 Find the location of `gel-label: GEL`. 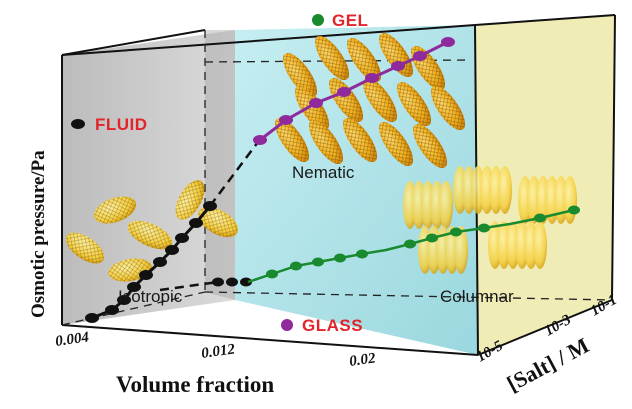

gel-label: GEL is located at coordinates (350, 20).